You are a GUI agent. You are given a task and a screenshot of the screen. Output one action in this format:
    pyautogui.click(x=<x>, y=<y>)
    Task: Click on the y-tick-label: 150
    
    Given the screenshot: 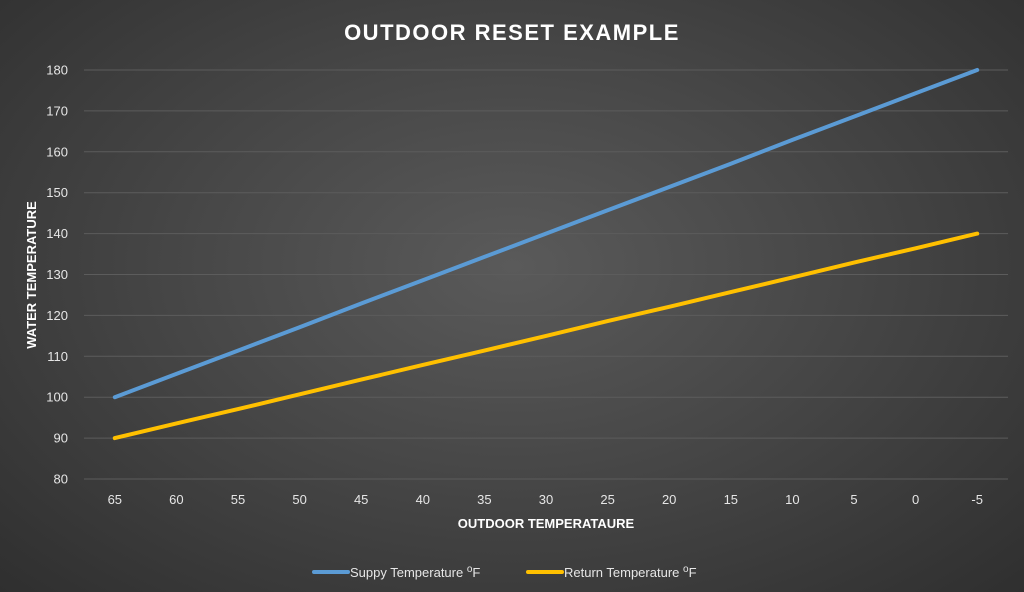 What is the action you would take?
    pyautogui.click(x=57, y=192)
    